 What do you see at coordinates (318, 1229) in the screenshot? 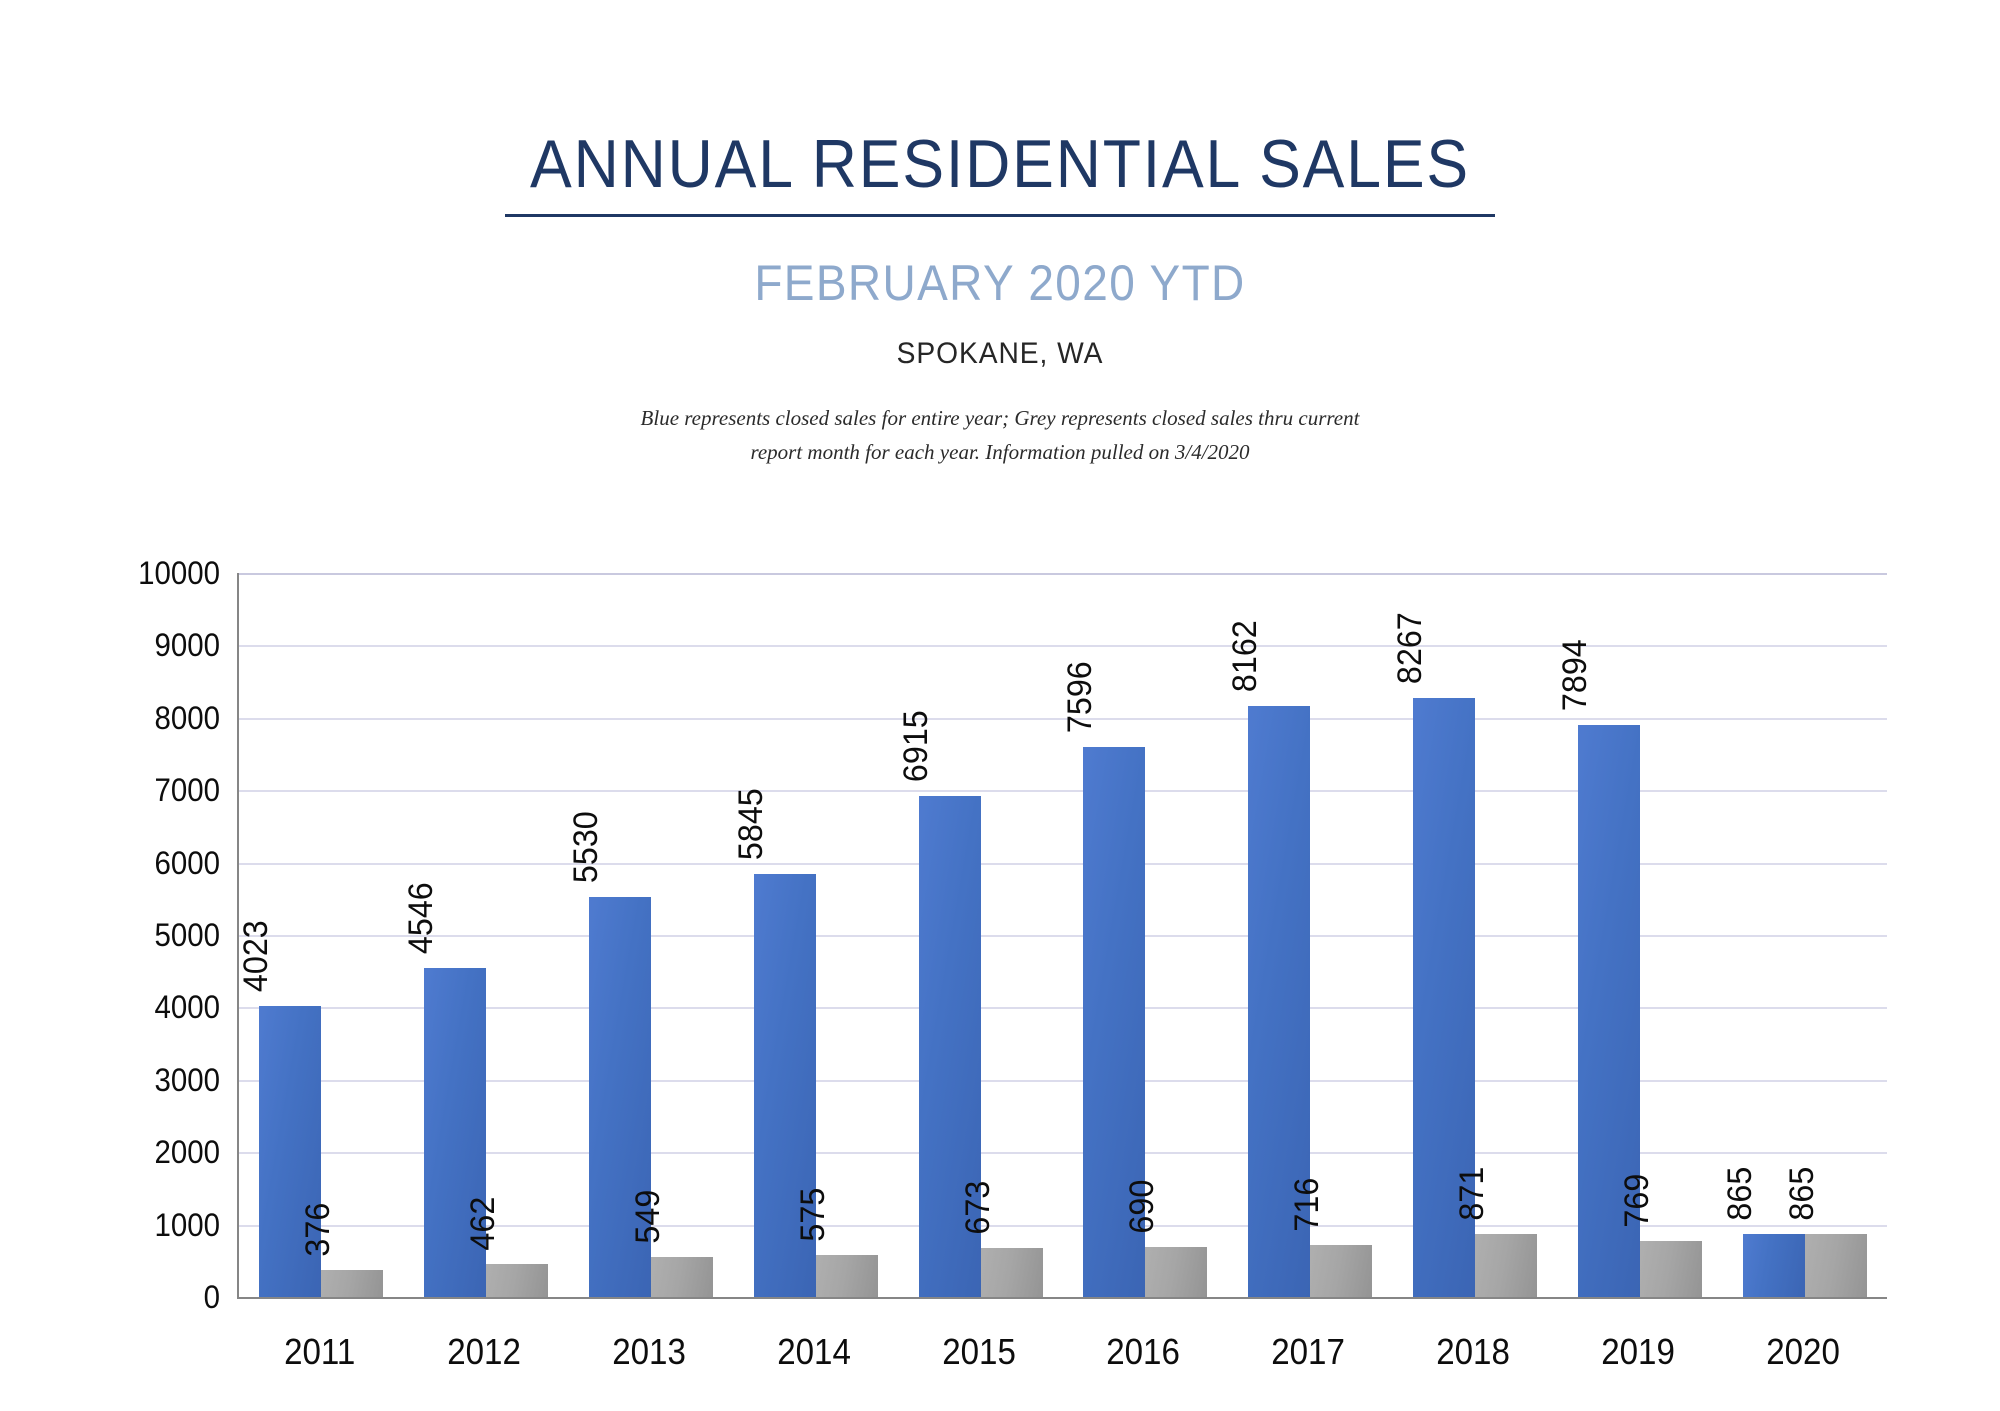
I see `bar-value-label: 376` at bounding box center [318, 1229].